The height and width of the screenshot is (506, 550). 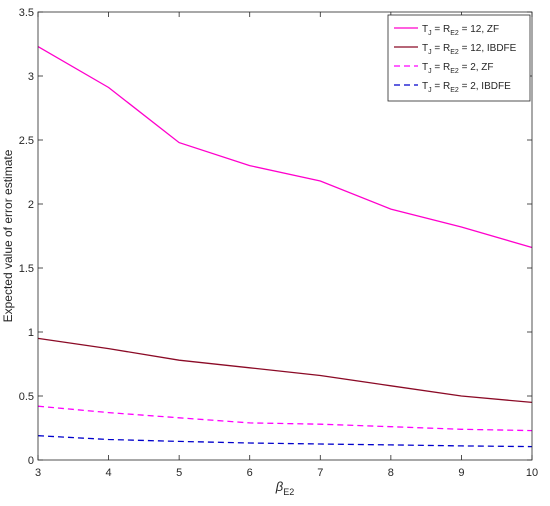 I want to click on x-tick-label: 10, so click(x=532, y=473).